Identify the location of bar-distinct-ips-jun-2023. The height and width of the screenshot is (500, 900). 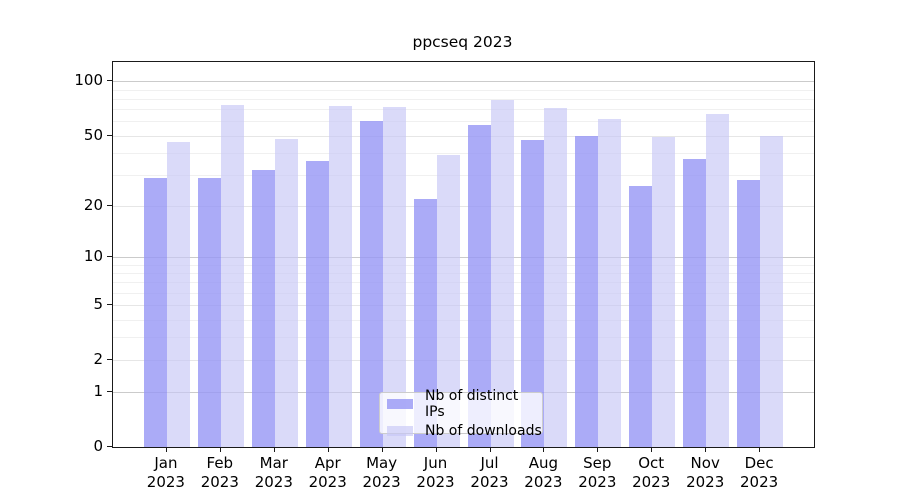
(425, 322).